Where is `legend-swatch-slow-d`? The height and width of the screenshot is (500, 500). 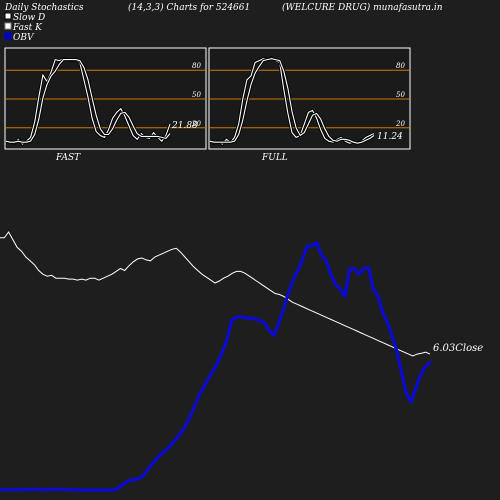 legend-swatch-slow-d is located at coordinates (8, 16).